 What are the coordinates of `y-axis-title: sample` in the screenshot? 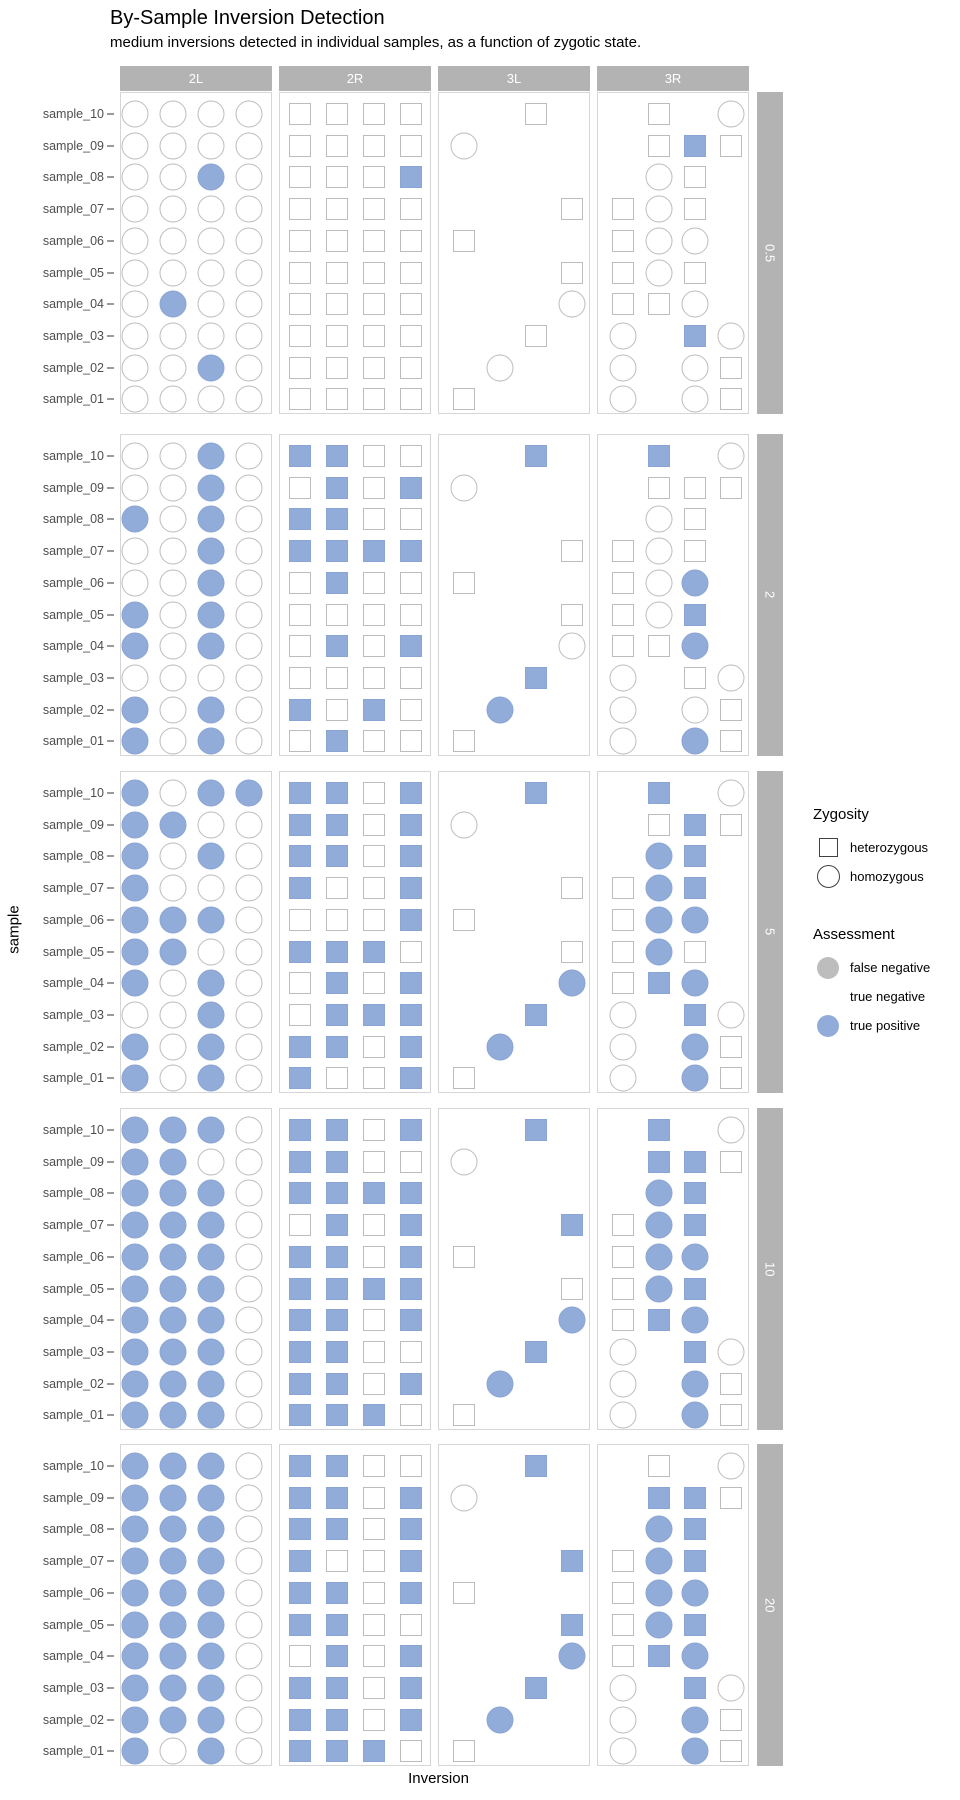 It's located at (14, 929).